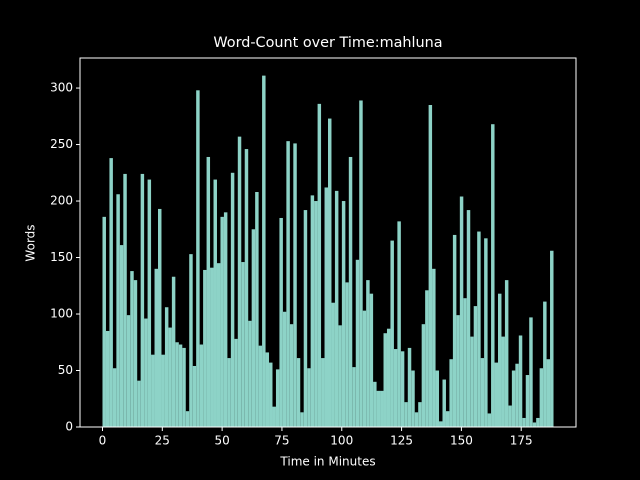 The width and height of the screenshot is (640, 480). I want to click on x-tick-label: 50, so click(221, 441).